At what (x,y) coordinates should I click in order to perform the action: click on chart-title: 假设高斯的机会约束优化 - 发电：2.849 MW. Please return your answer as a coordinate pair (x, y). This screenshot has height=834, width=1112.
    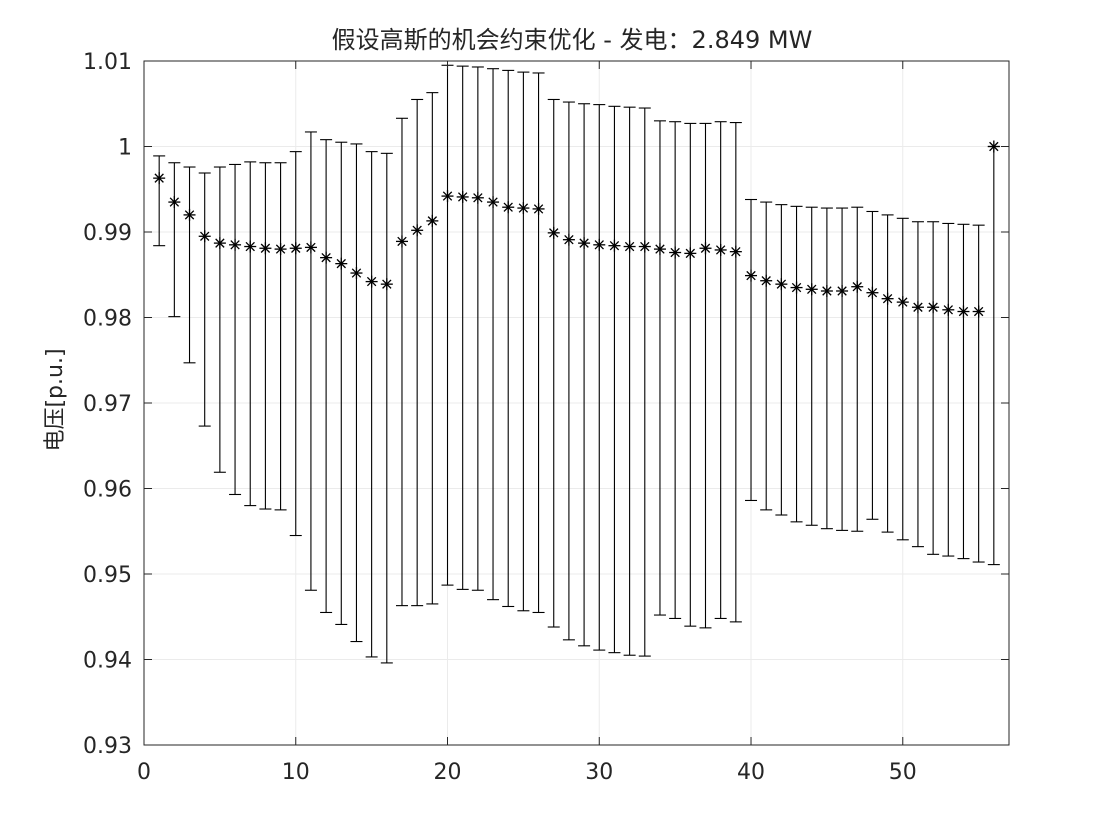
    Looking at the image, I should click on (572, 40).